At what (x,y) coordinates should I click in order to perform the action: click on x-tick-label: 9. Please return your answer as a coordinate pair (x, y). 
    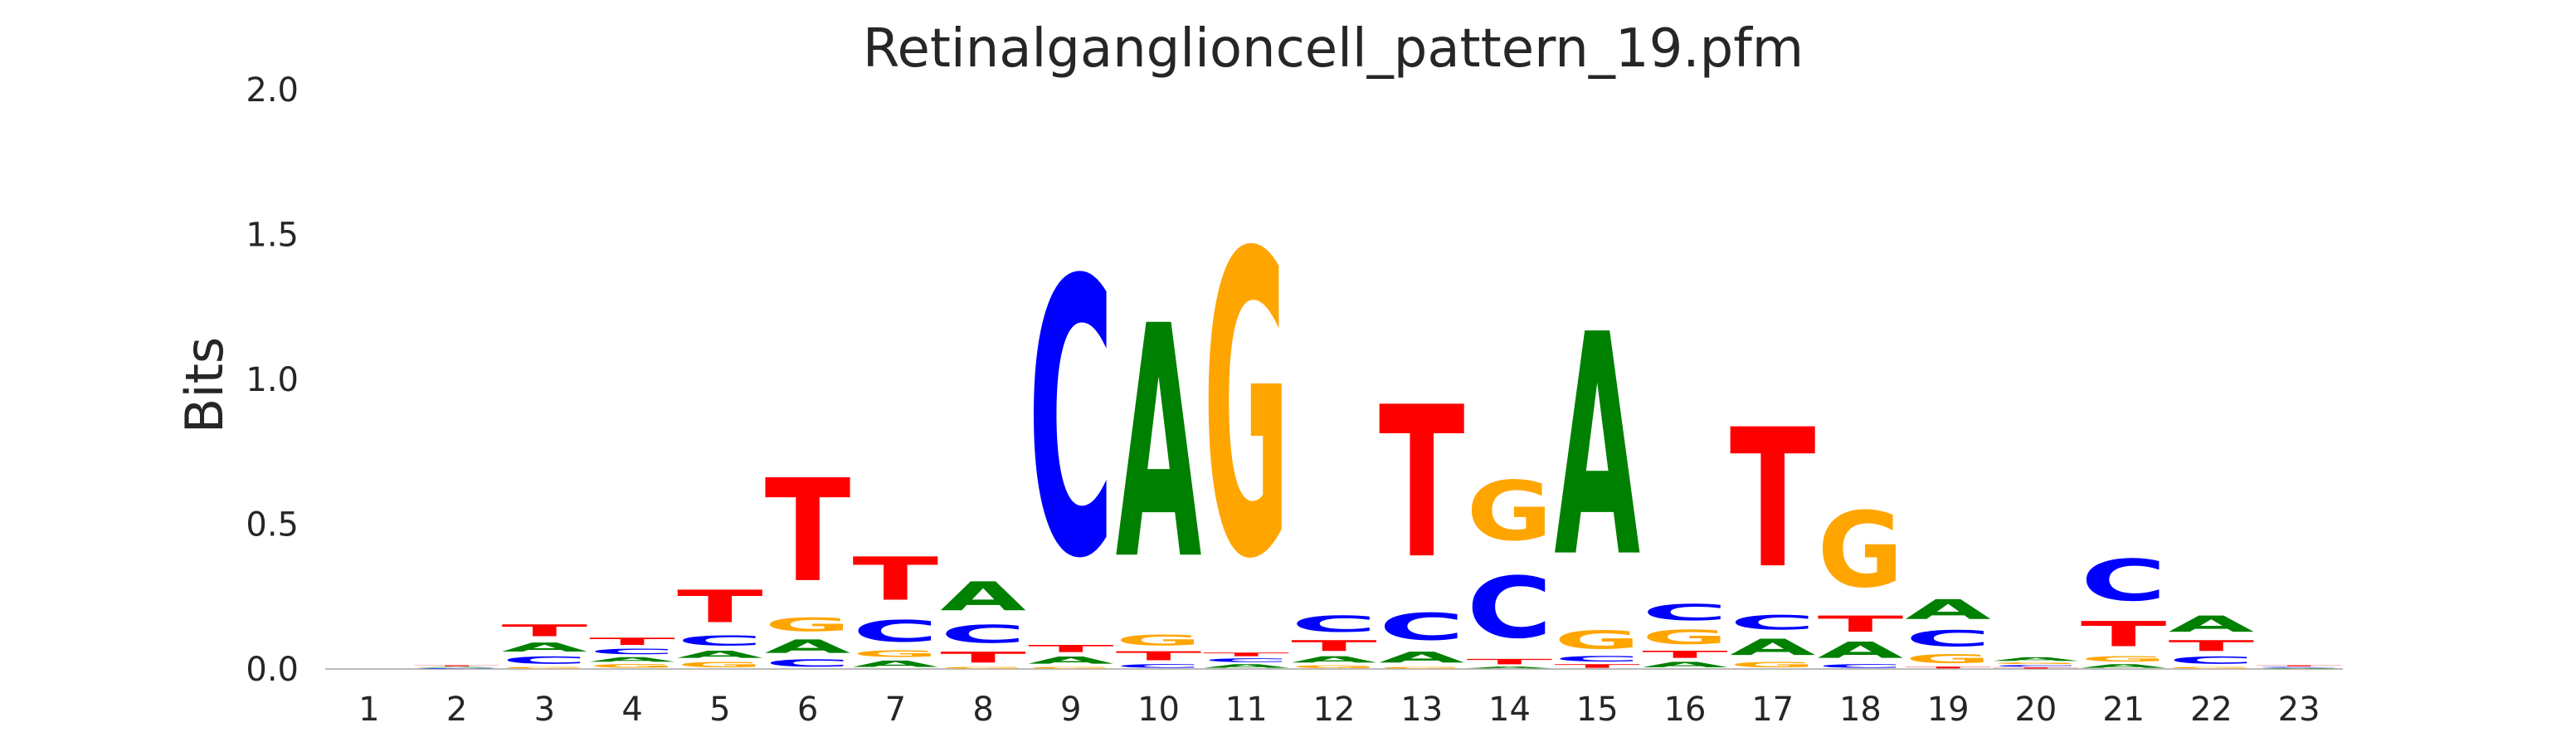
    Looking at the image, I should click on (1070, 710).